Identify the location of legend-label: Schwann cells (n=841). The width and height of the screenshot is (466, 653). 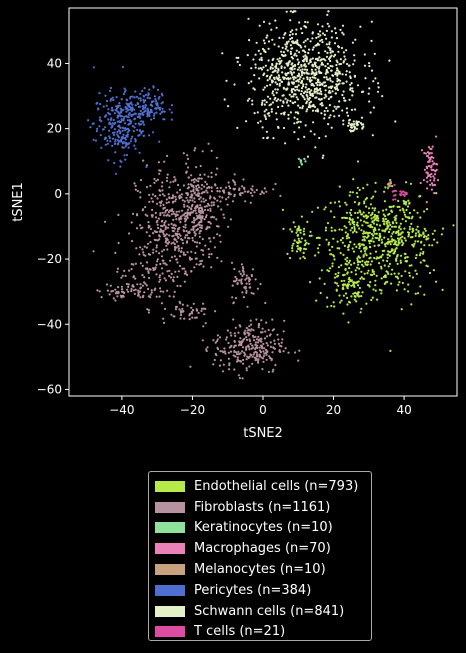
(269, 611).